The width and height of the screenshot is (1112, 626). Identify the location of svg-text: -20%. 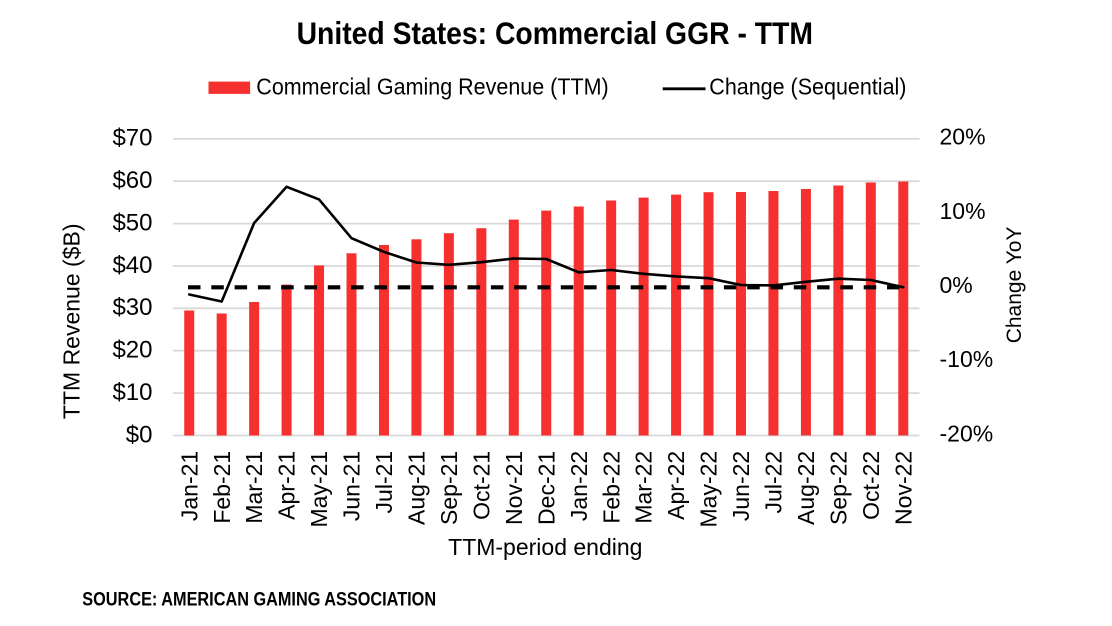
(967, 433).